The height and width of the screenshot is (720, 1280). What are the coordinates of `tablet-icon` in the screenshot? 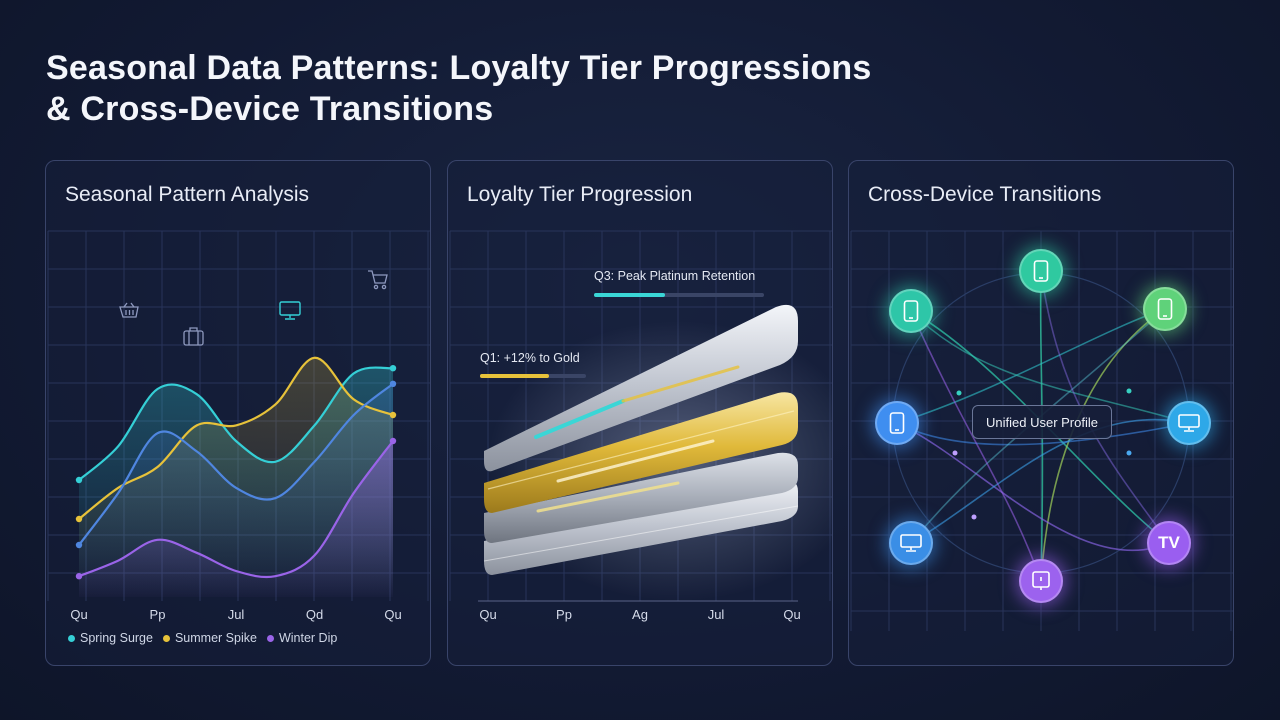 It's located at (1041, 581).